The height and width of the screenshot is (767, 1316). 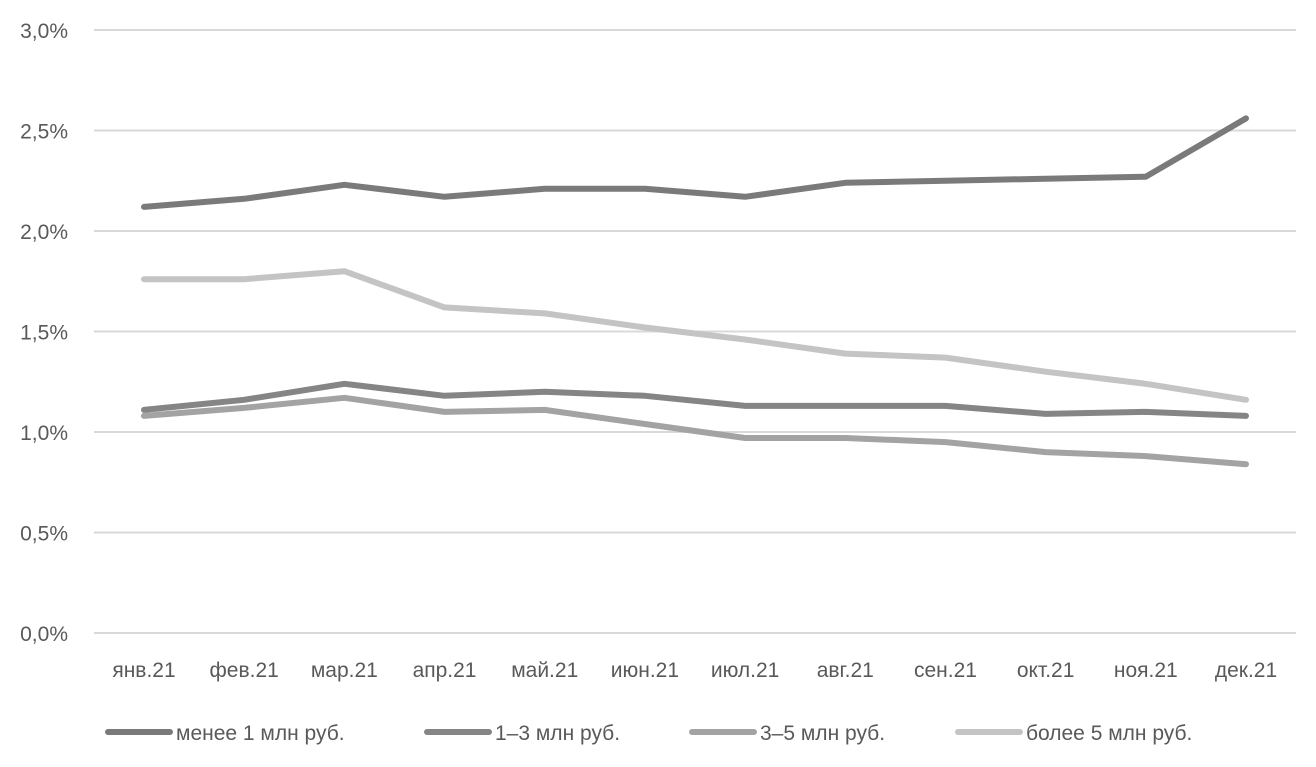 I want to click on x-tick-label: июл.21, so click(x=745, y=670).